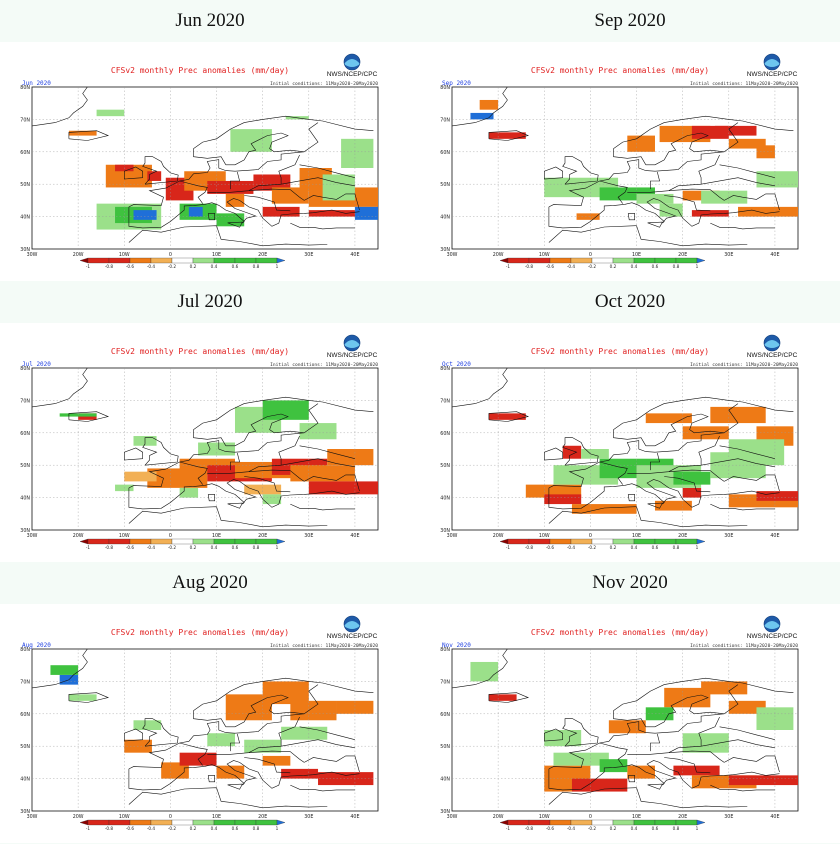  What do you see at coordinates (25, 650) in the screenshot?
I see `lat-tick-label: 80N` at bounding box center [25, 650].